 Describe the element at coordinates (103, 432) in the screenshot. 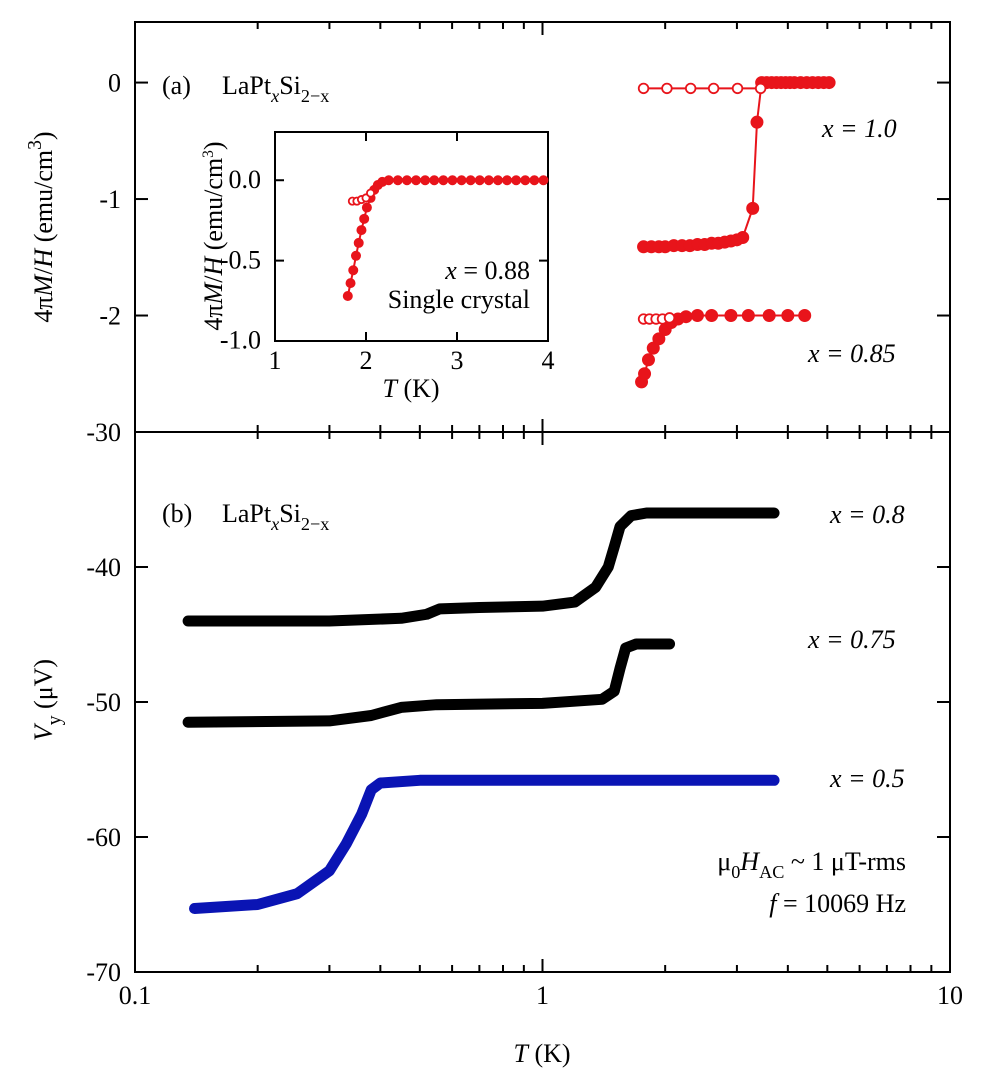

I see `y-tick-label: -30` at that location.